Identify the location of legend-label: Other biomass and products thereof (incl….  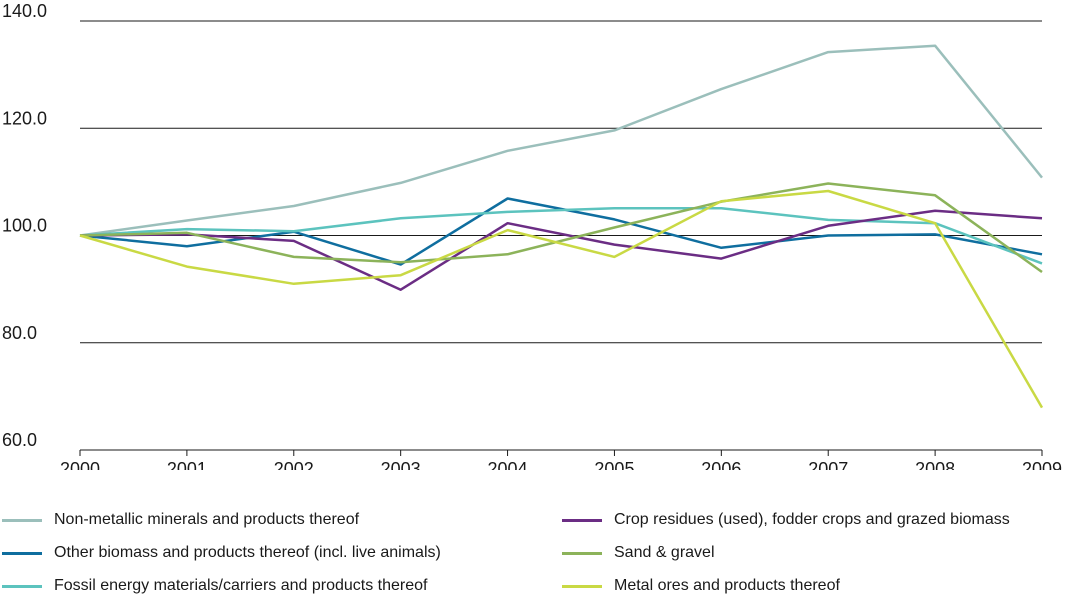
(247, 552).